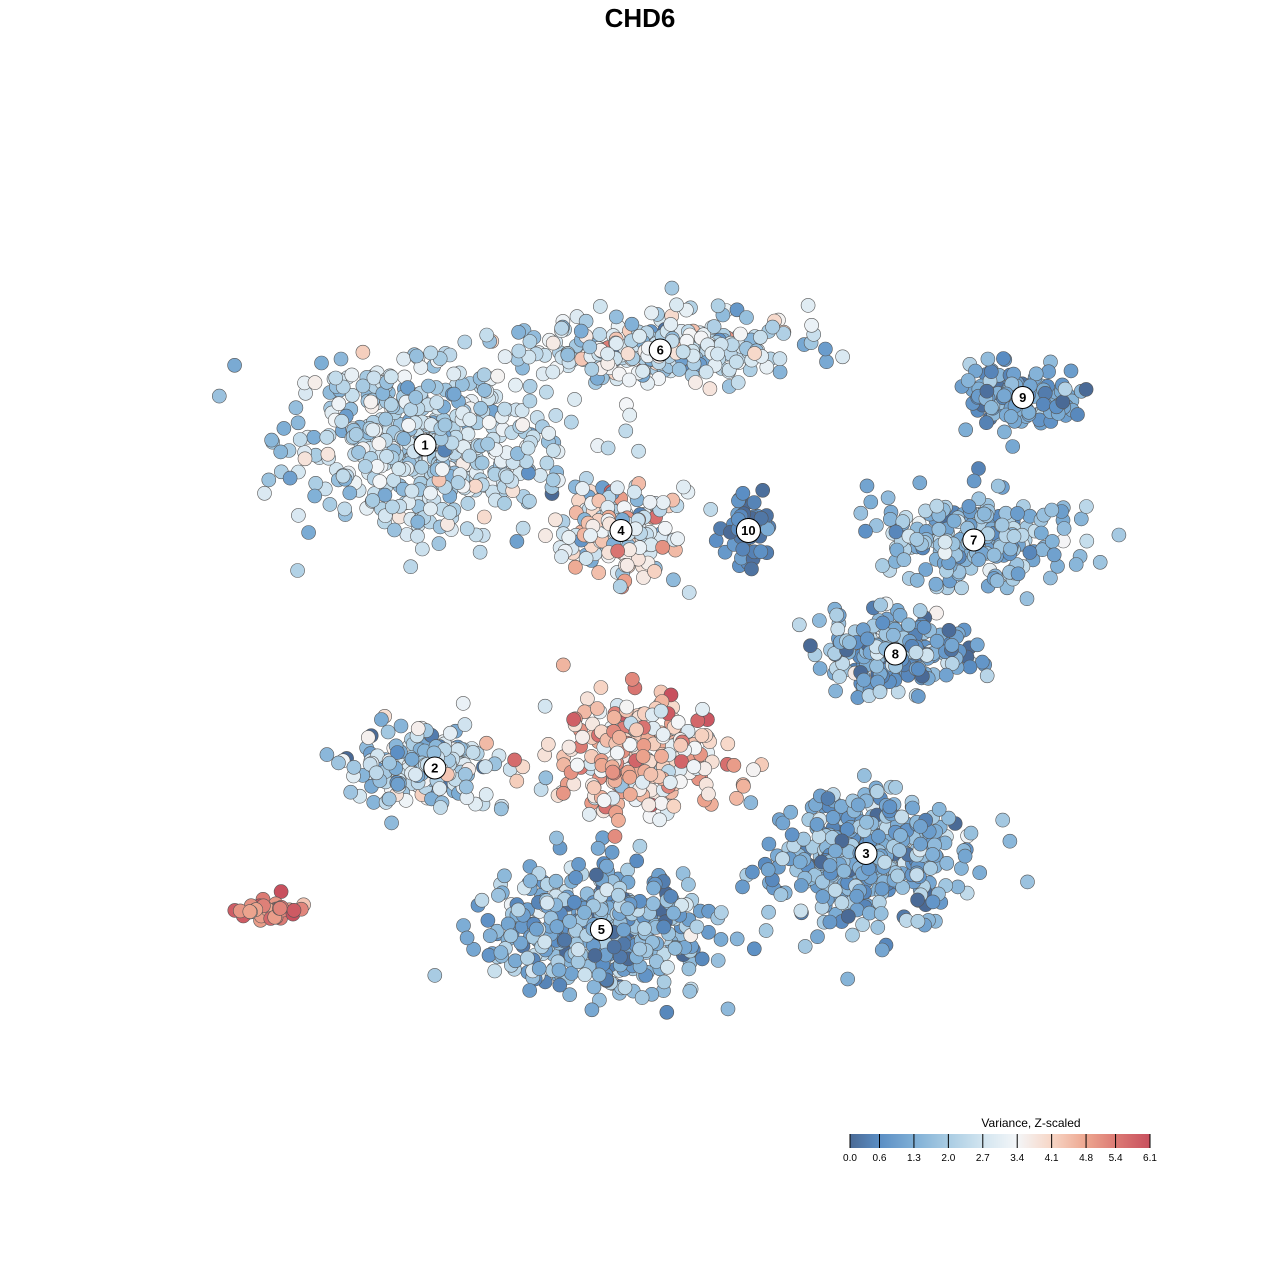 This screenshot has width=1280, height=1280. I want to click on cluster-label-text: 5, so click(601, 929).